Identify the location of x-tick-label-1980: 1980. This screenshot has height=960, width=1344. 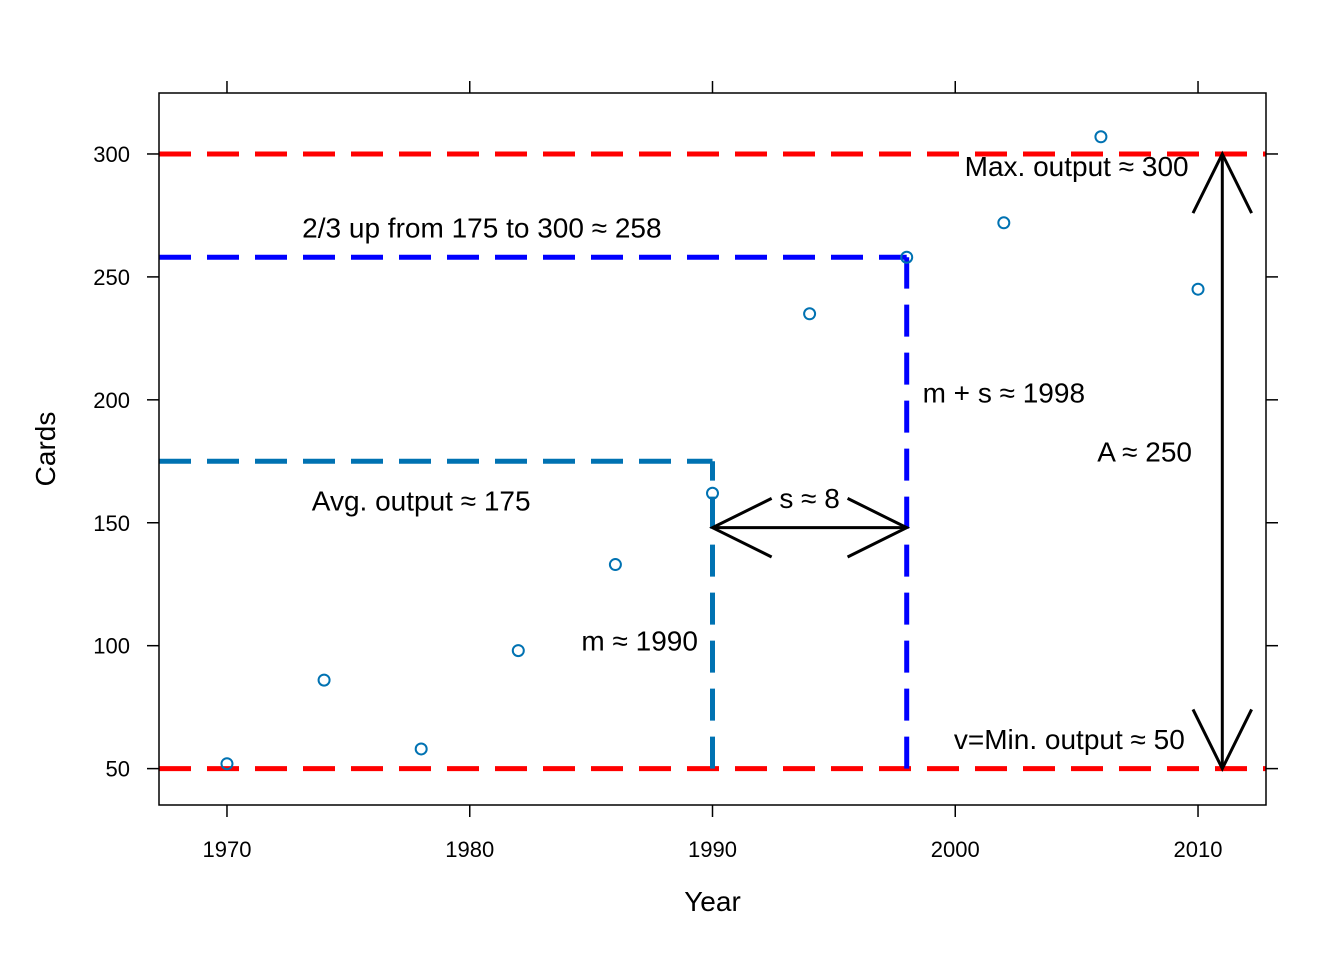
(469, 849).